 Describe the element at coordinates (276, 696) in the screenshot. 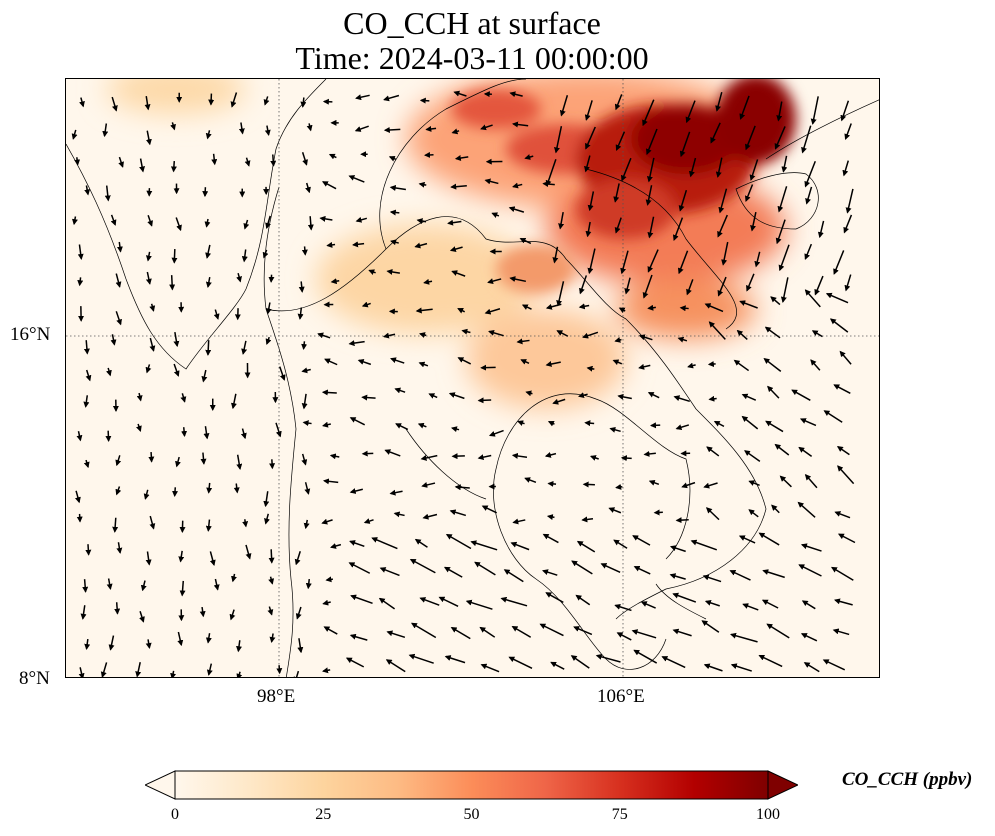

I see `lon-tick-98e: 98°E` at that location.